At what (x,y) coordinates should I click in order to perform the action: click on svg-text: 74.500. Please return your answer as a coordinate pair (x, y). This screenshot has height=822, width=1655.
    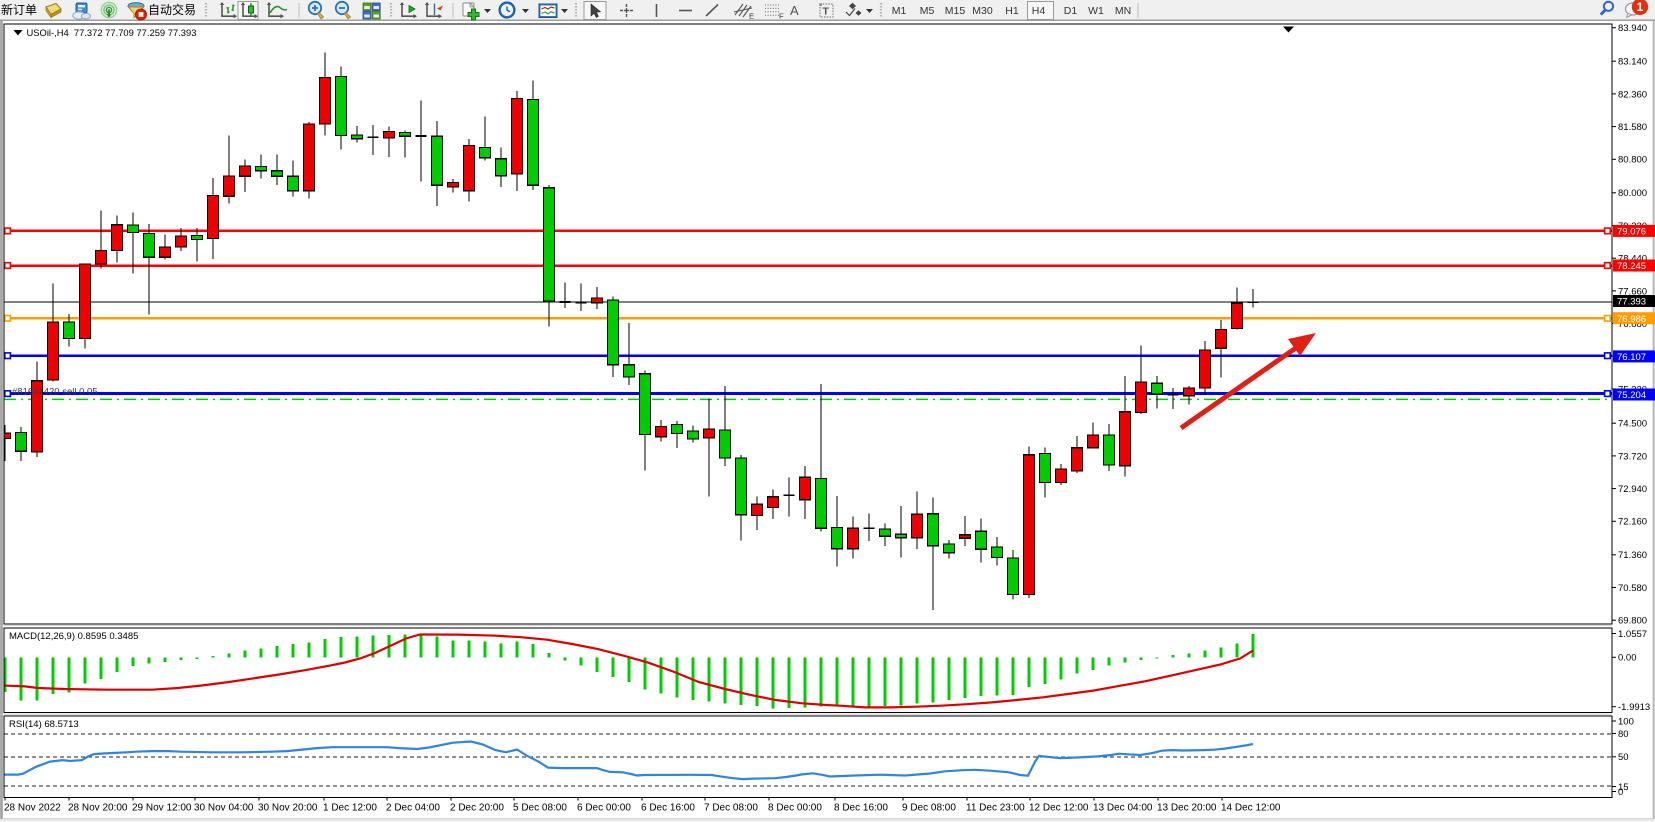
    Looking at the image, I should click on (1632, 424).